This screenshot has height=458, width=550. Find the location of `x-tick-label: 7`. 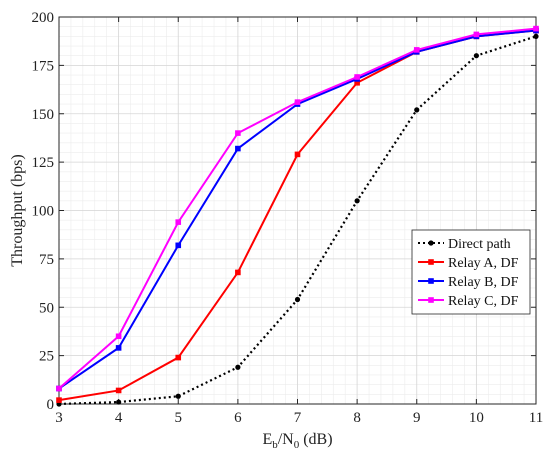

x-tick-label: 7 is located at coordinates (298, 418).